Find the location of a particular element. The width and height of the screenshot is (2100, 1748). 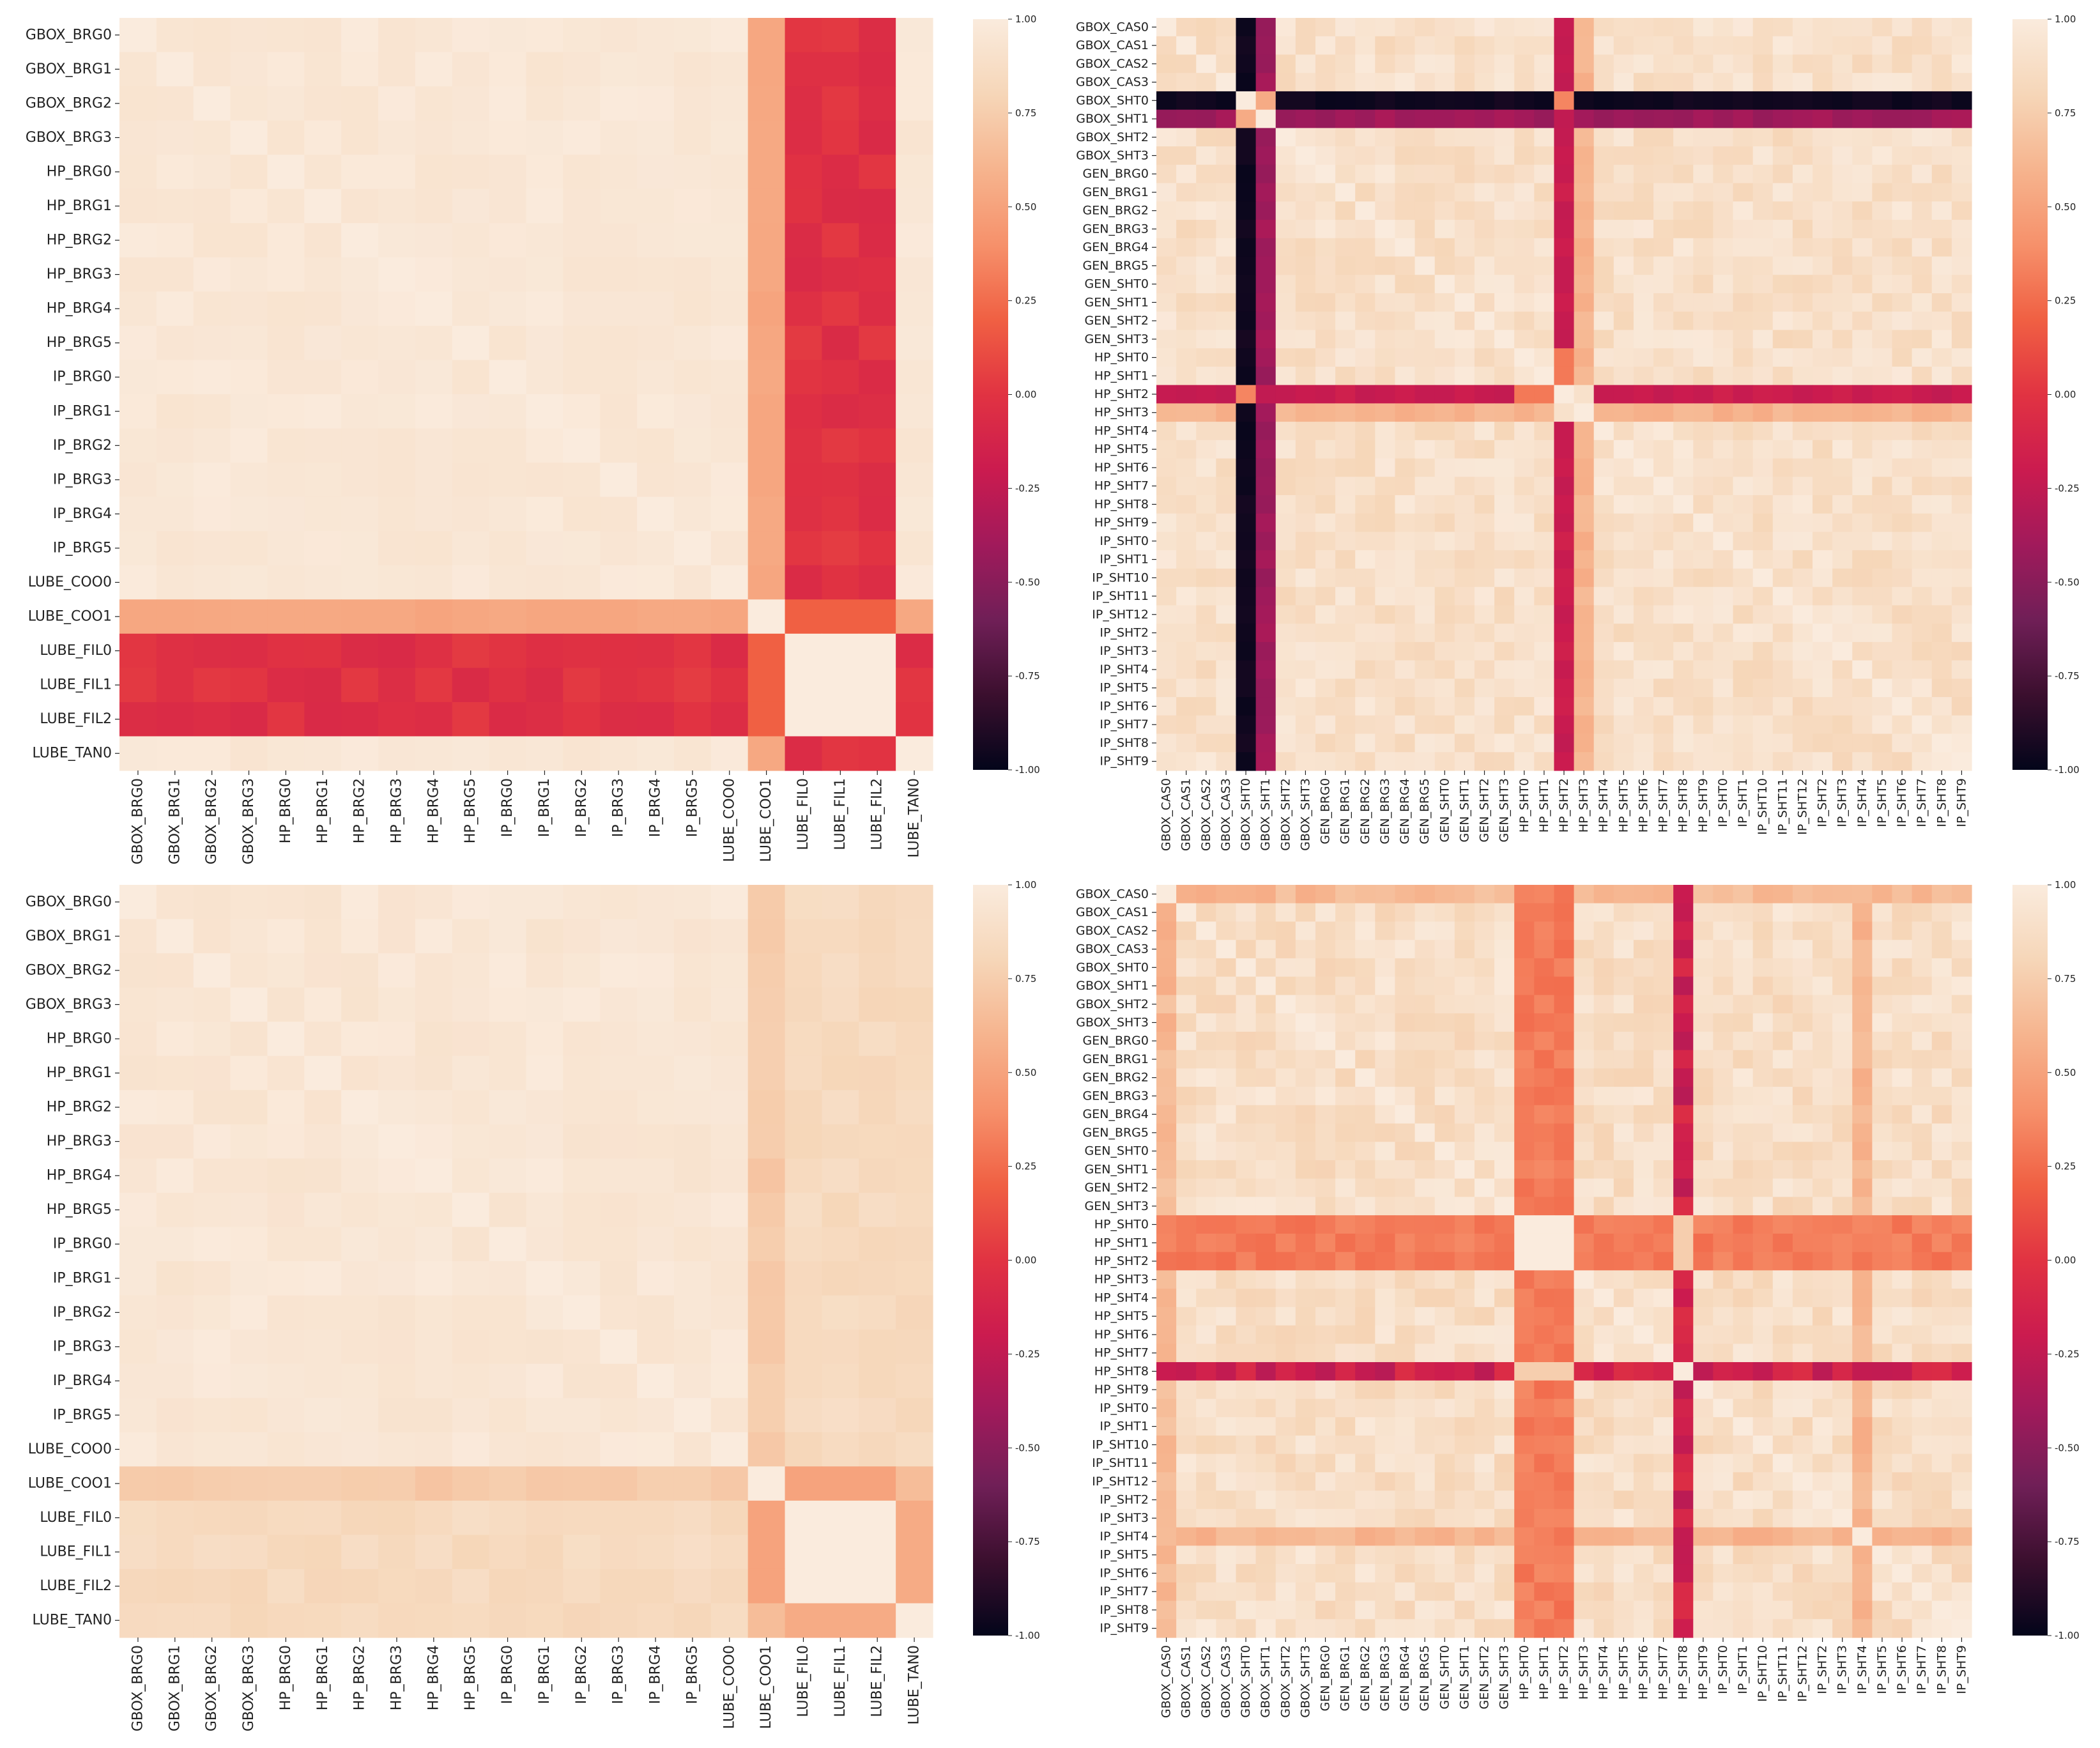

col-tick-label: GBOX_CAS3 is located at coordinates (1226, 1681).